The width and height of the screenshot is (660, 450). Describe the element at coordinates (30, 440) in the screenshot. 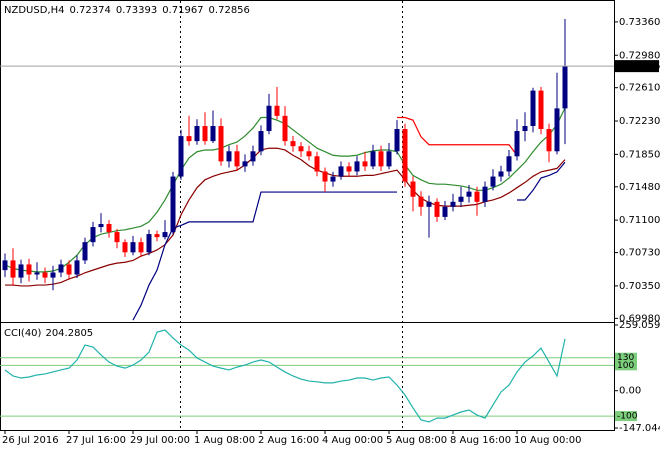

I see `x-tick-label: 26 Jul 2016` at that location.